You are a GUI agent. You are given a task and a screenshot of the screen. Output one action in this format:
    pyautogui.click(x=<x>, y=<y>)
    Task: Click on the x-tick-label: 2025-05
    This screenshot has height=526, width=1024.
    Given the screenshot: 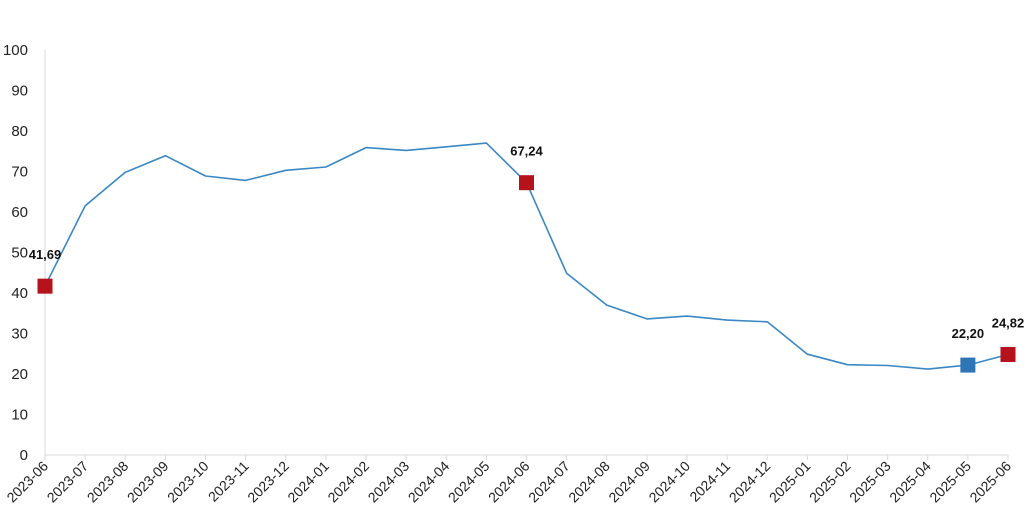 What is the action you would take?
    pyautogui.click(x=950, y=482)
    